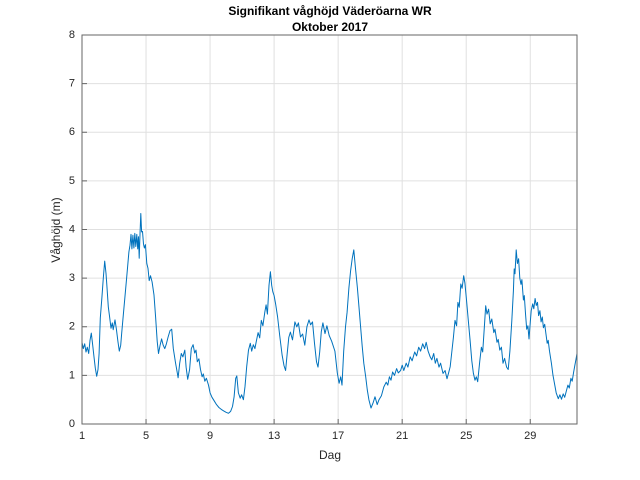 This screenshot has height=480, width=640. Describe the element at coordinates (210, 436) in the screenshot. I see `x-tick-label: 9` at that location.